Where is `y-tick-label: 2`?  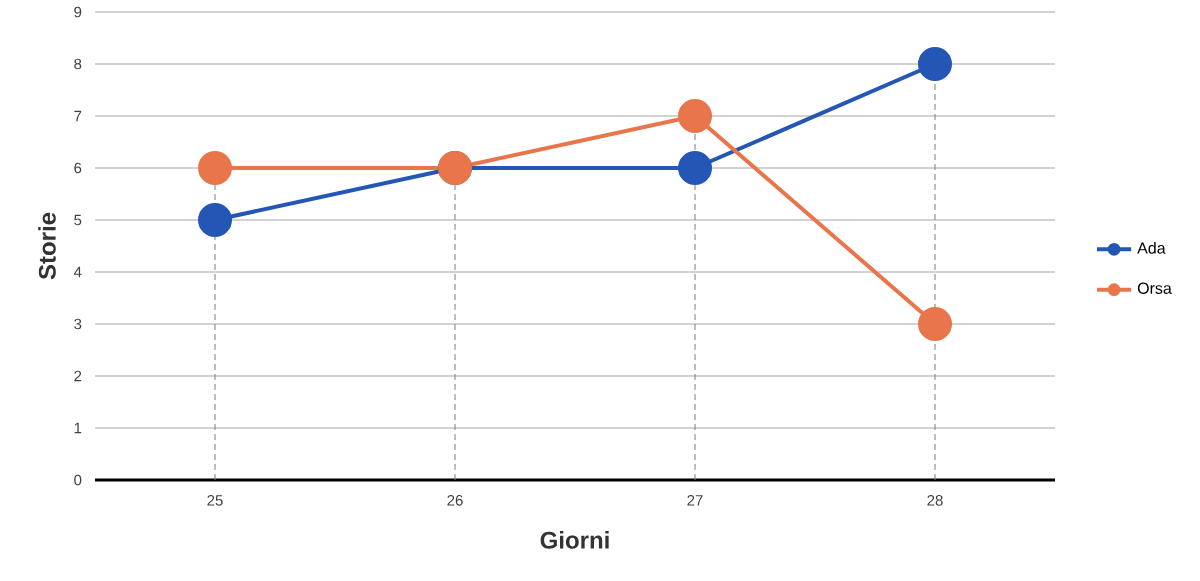
y-tick-label: 2 is located at coordinates (78, 376).